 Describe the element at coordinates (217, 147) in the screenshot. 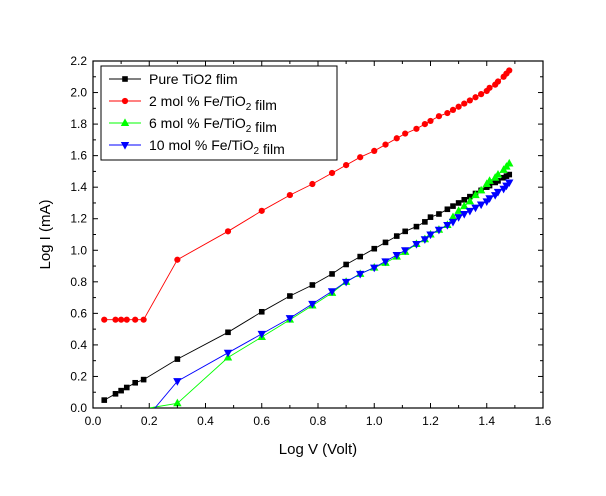

I see `legend-label: 10 mol % Fe/TiO2 film` at that location.